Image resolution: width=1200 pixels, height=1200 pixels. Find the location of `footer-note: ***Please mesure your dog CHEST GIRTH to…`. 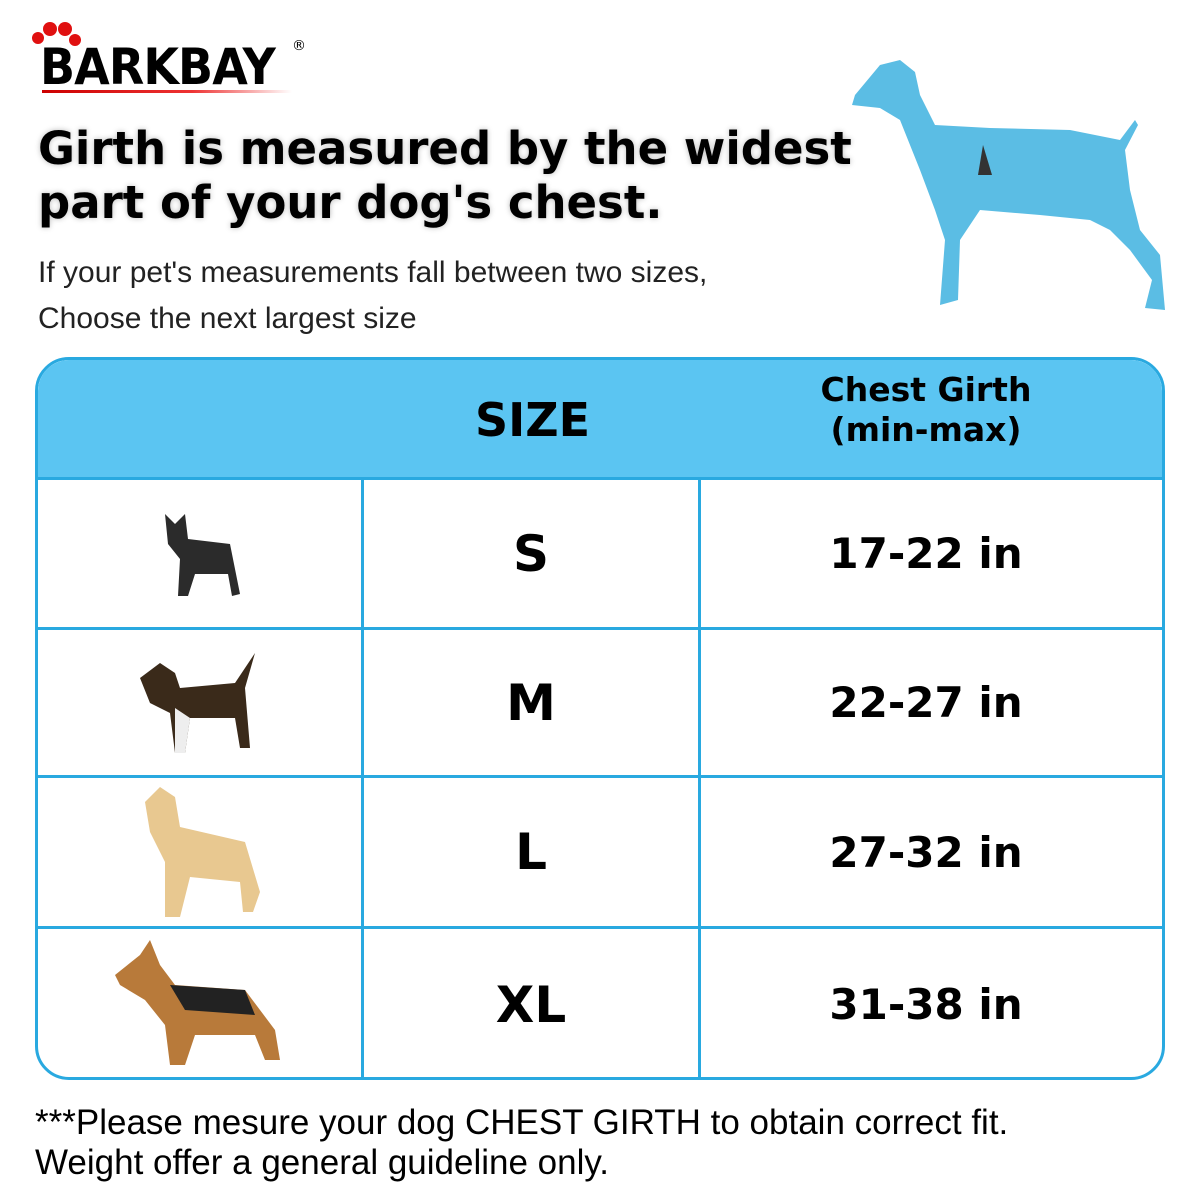

footer-note: ***Please mesure your dog CHEST GIRTH to… is located at coordinates (521, 1143).